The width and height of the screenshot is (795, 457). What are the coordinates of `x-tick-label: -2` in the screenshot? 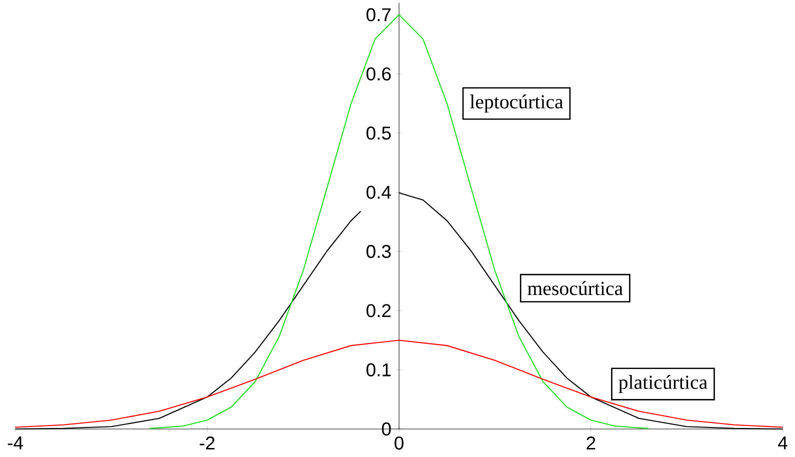 It's located at (207, 443).